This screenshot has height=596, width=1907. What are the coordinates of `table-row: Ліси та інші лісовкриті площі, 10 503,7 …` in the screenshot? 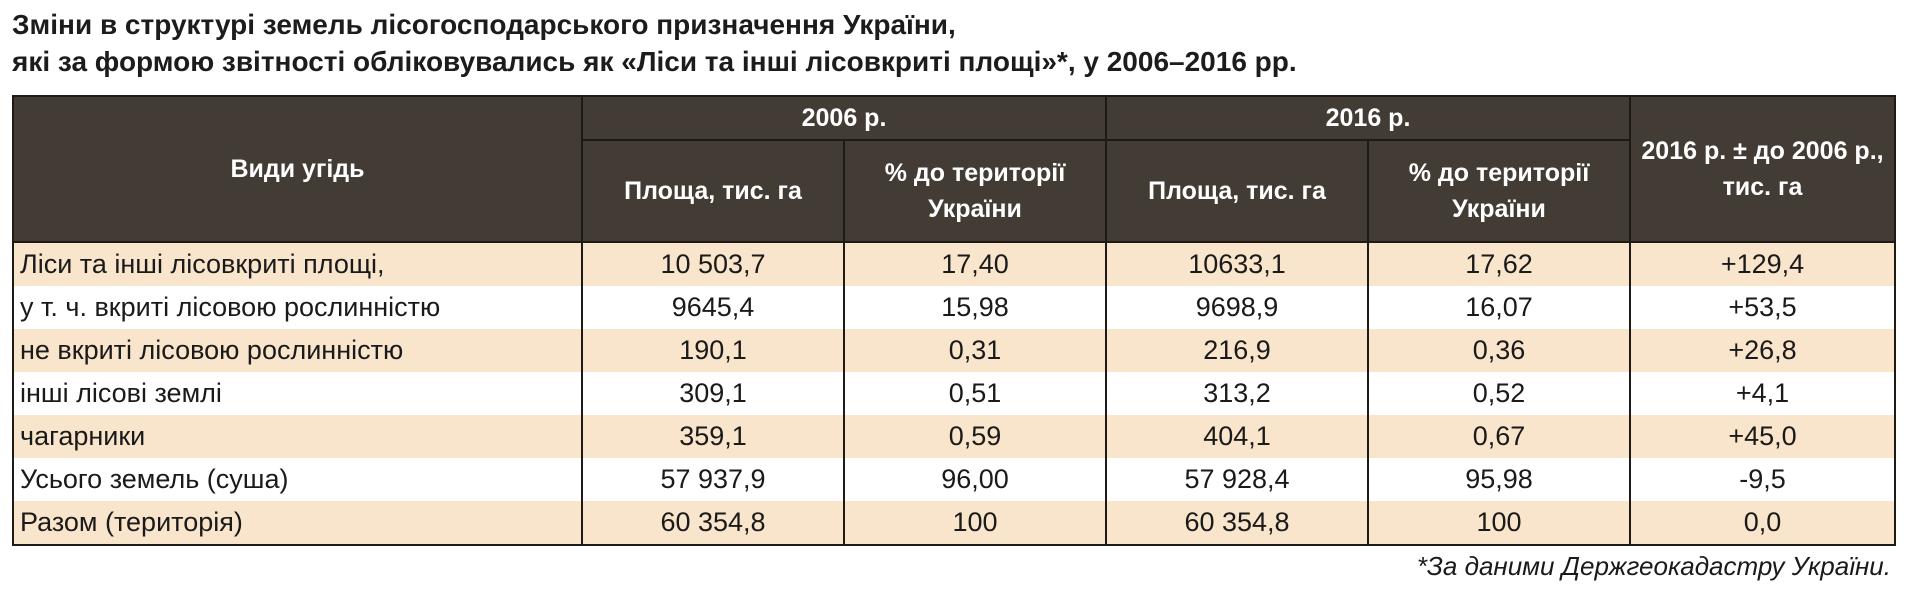 It's located at (954, 264).